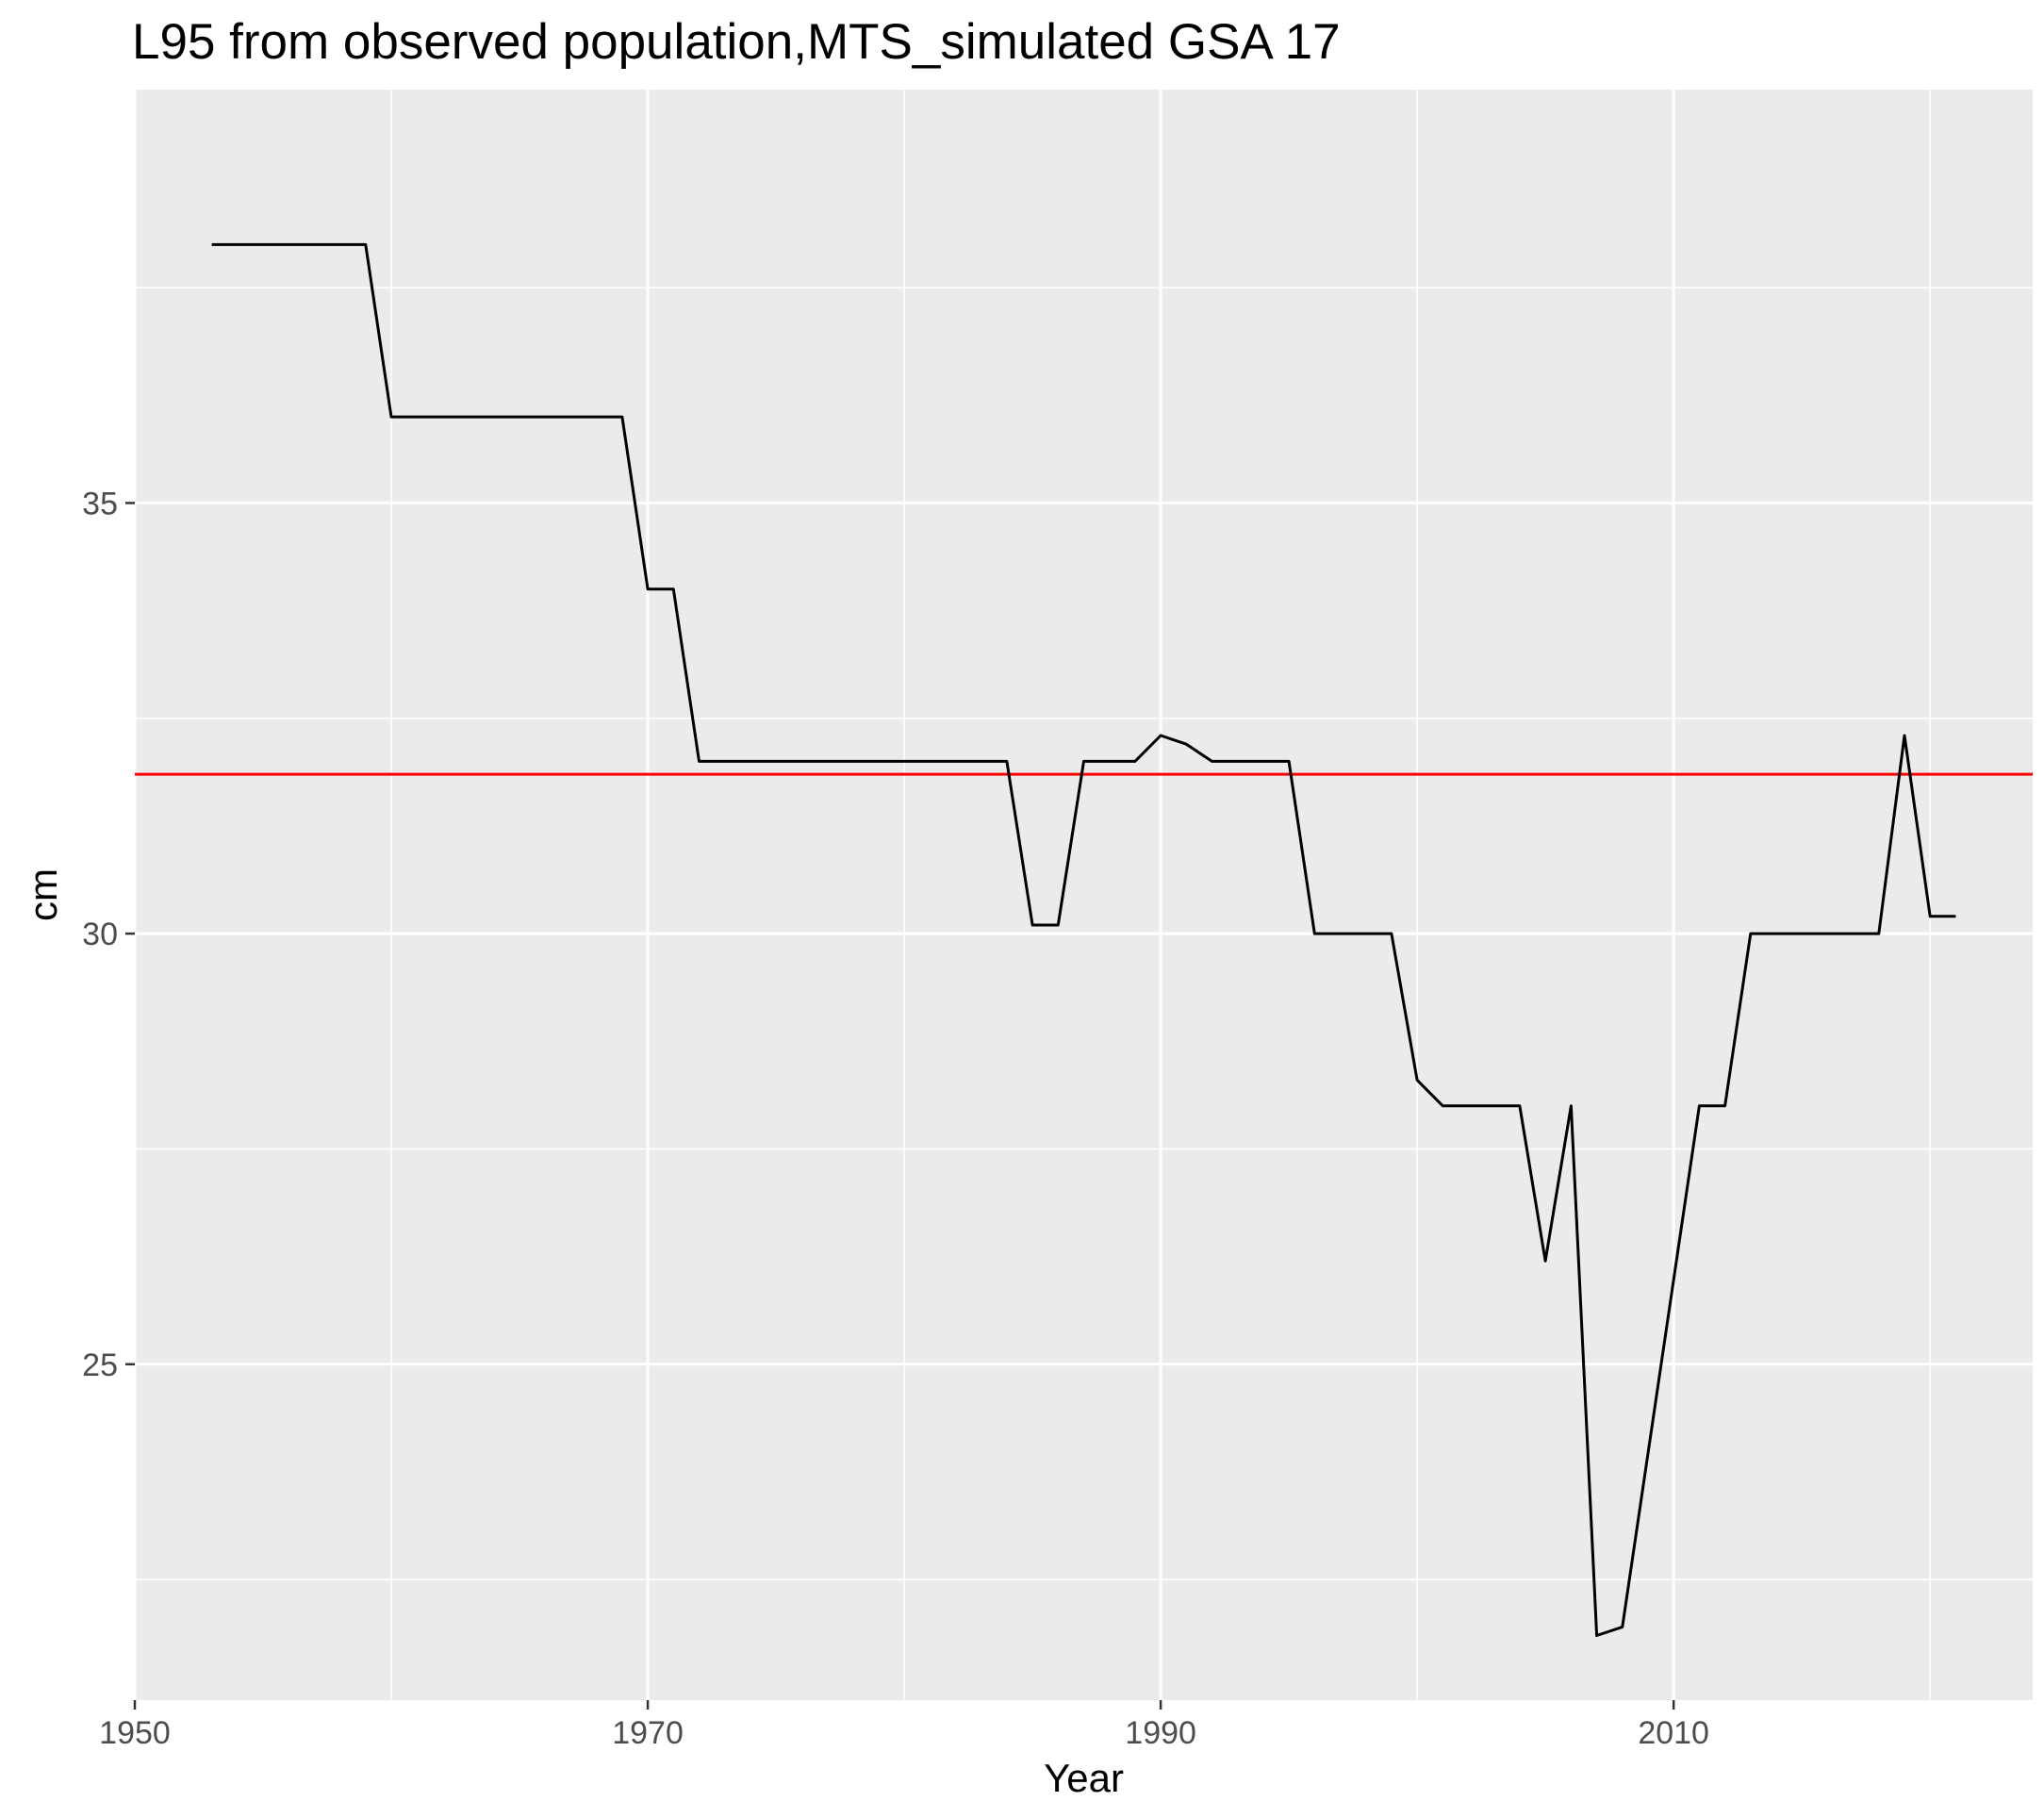 The image size is (2044, 1818). What do you see at coordinates (904, 1725) in the screenshot?
I see `x-axis: 1950 1970 1990 2010` at bounding box center [904, 1725].